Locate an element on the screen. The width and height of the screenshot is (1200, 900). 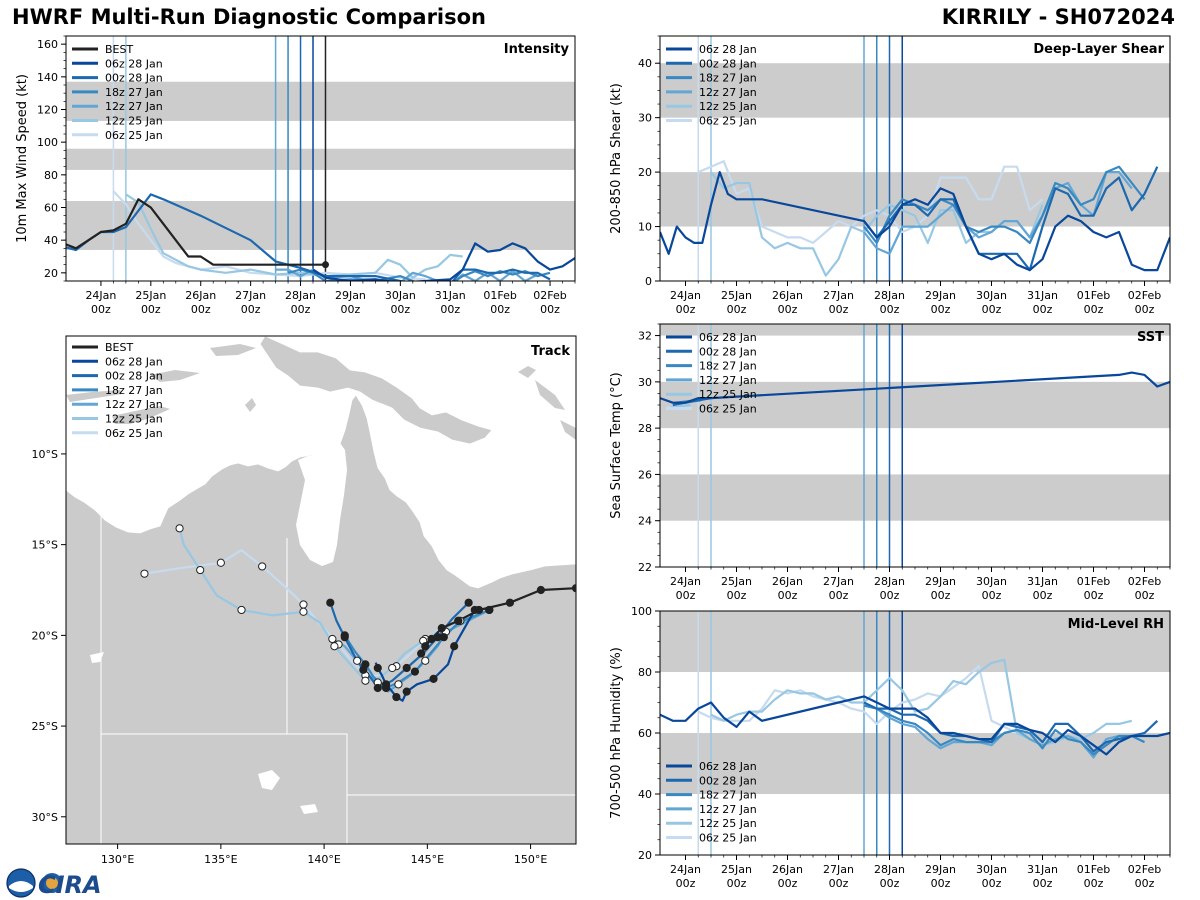
y-tick-label: 80 is located at coordinates (645, 672).